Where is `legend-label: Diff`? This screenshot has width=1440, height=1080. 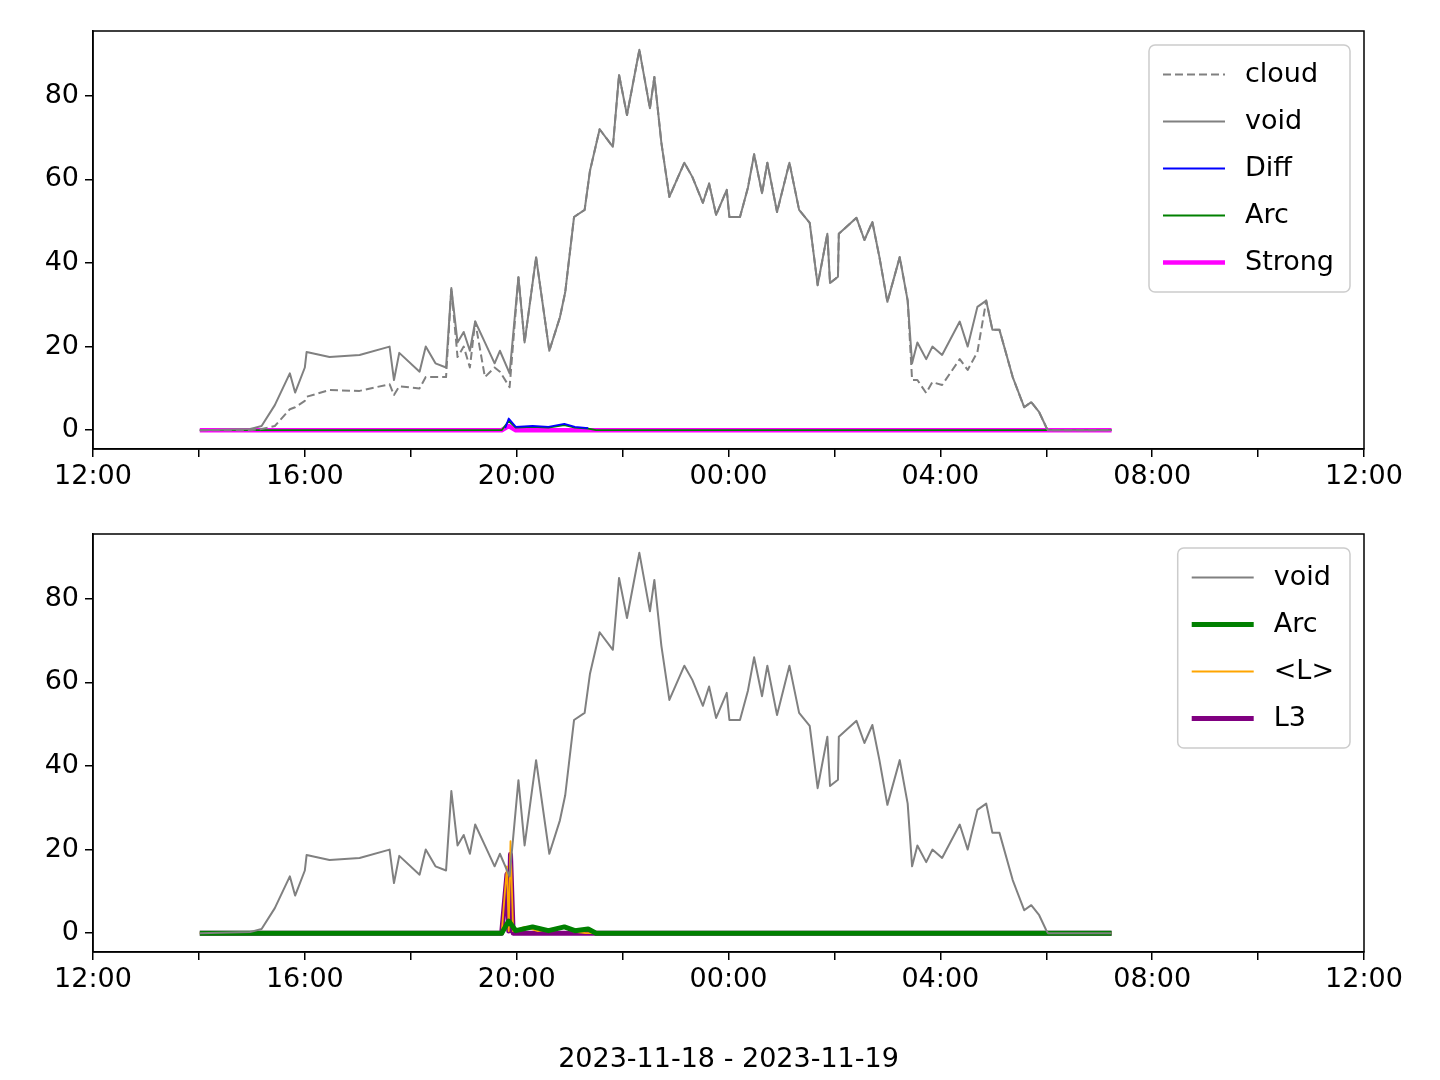
legend-label: Diff is located at coordinates (1269, 166).